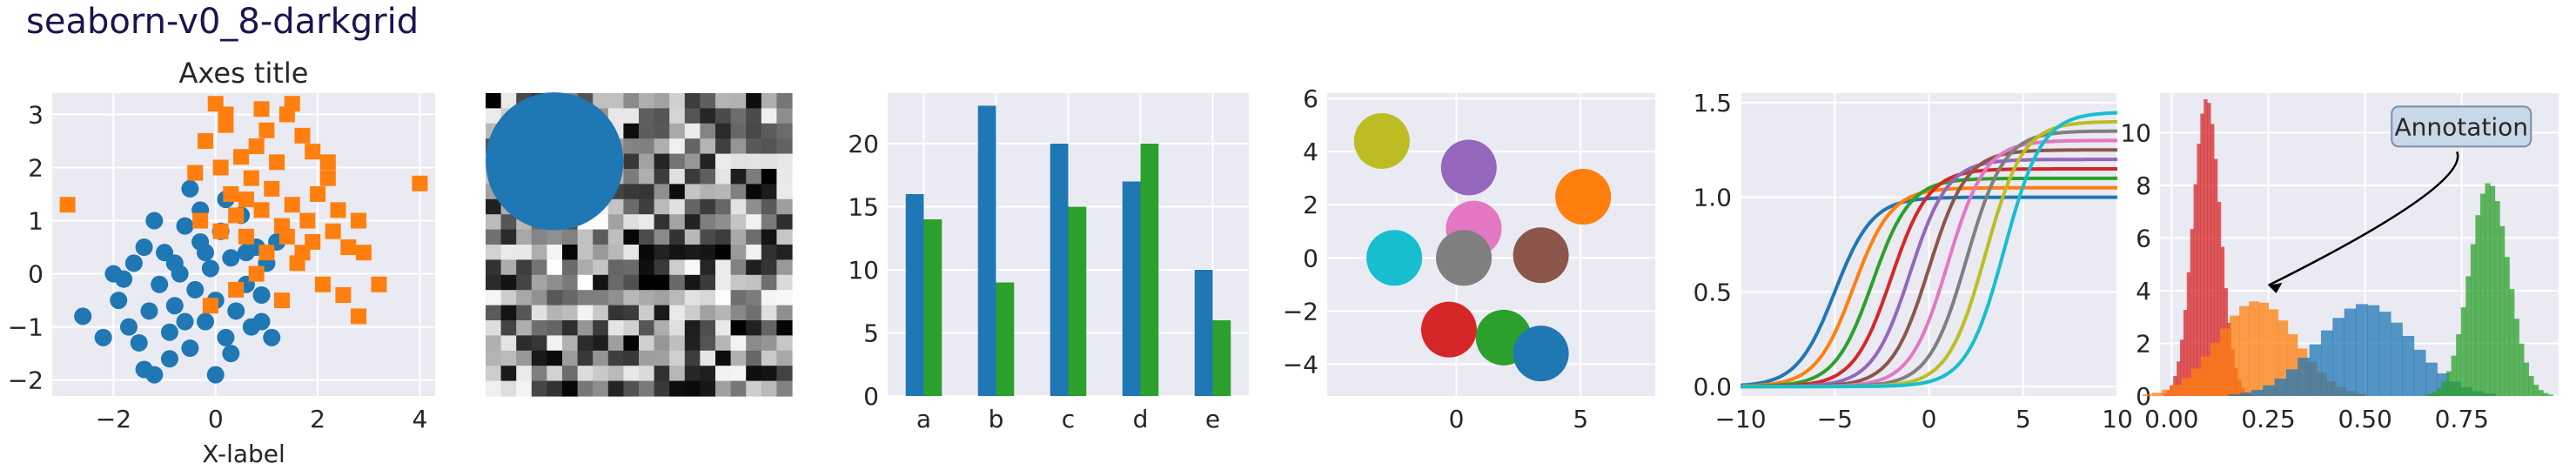 Image resolution: width=2576 pixels, height=470 pixels. Describe the element at coordinates (1311, 99) in the screenshot. I see `y-tick-label: 6` at that location.